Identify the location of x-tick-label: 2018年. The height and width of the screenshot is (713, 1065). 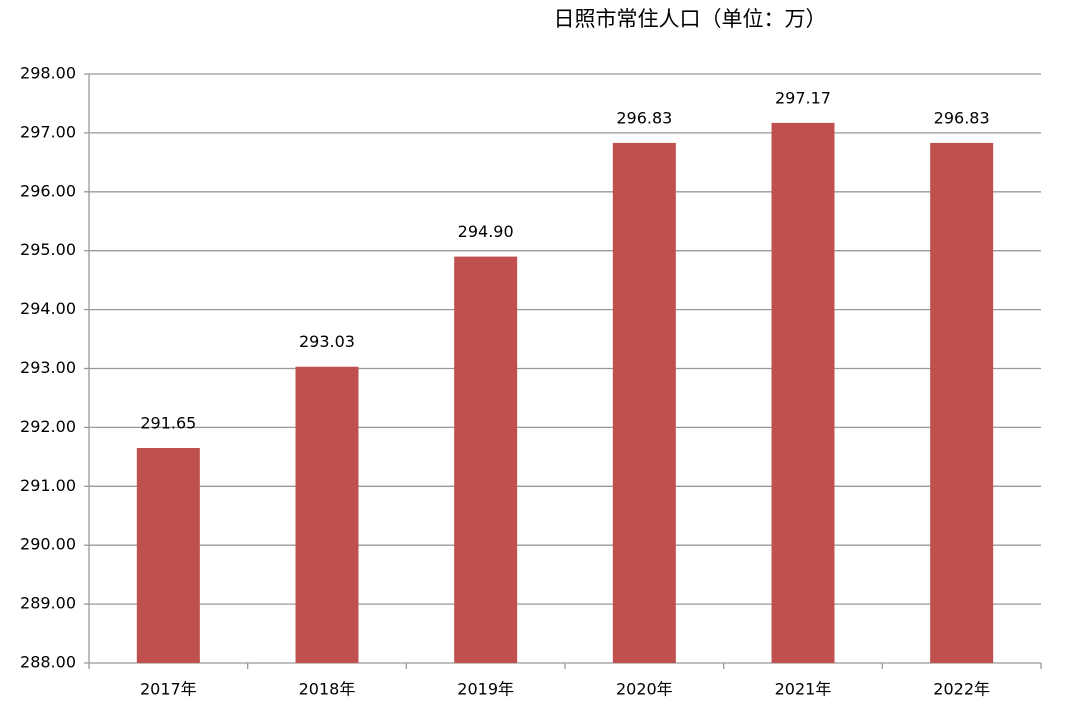
(327, 689).